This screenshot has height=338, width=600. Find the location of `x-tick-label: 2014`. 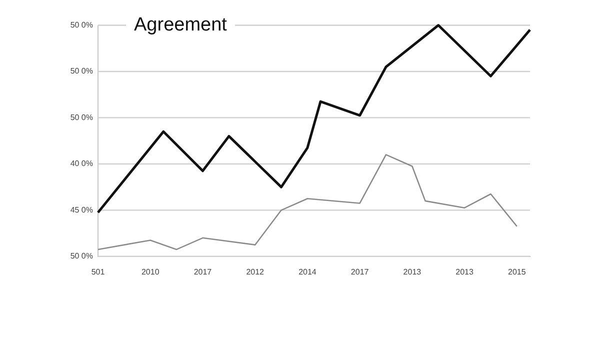

x-tick-label: 2014 is located at coordinates (307, 271).